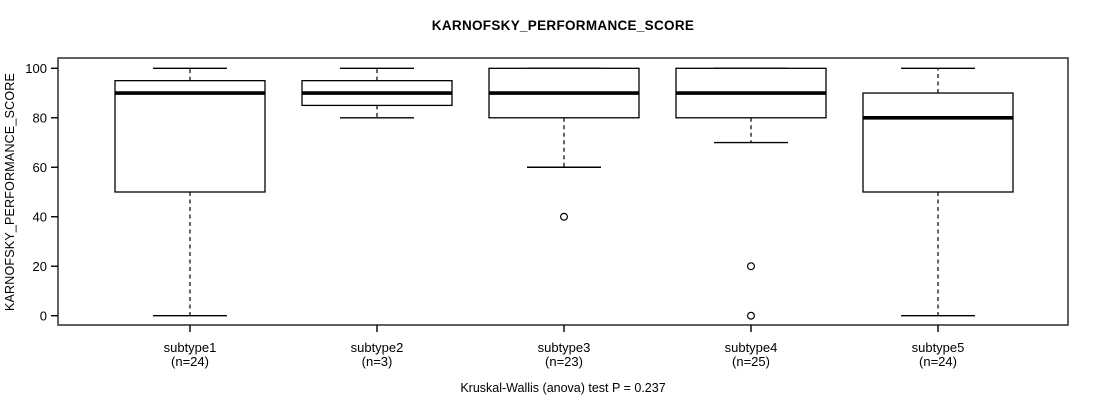 The width and height of the screenshot is (1100, 400). What do you see at coordinates (377, 347) in the screenshot?
I see `x-axis-group-label: subtype2` at bounding box center [377, 347].